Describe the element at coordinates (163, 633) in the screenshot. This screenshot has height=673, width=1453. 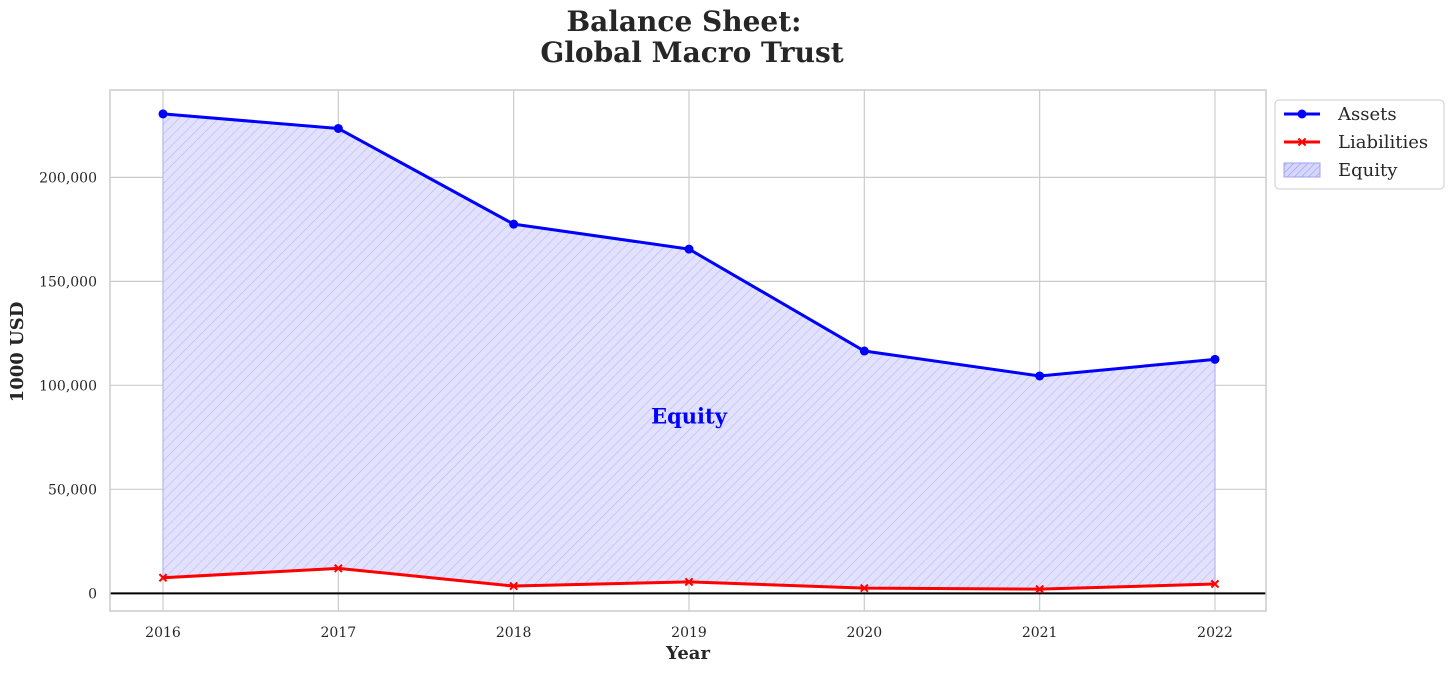
I see `x-tick-label: 2016` at that location.